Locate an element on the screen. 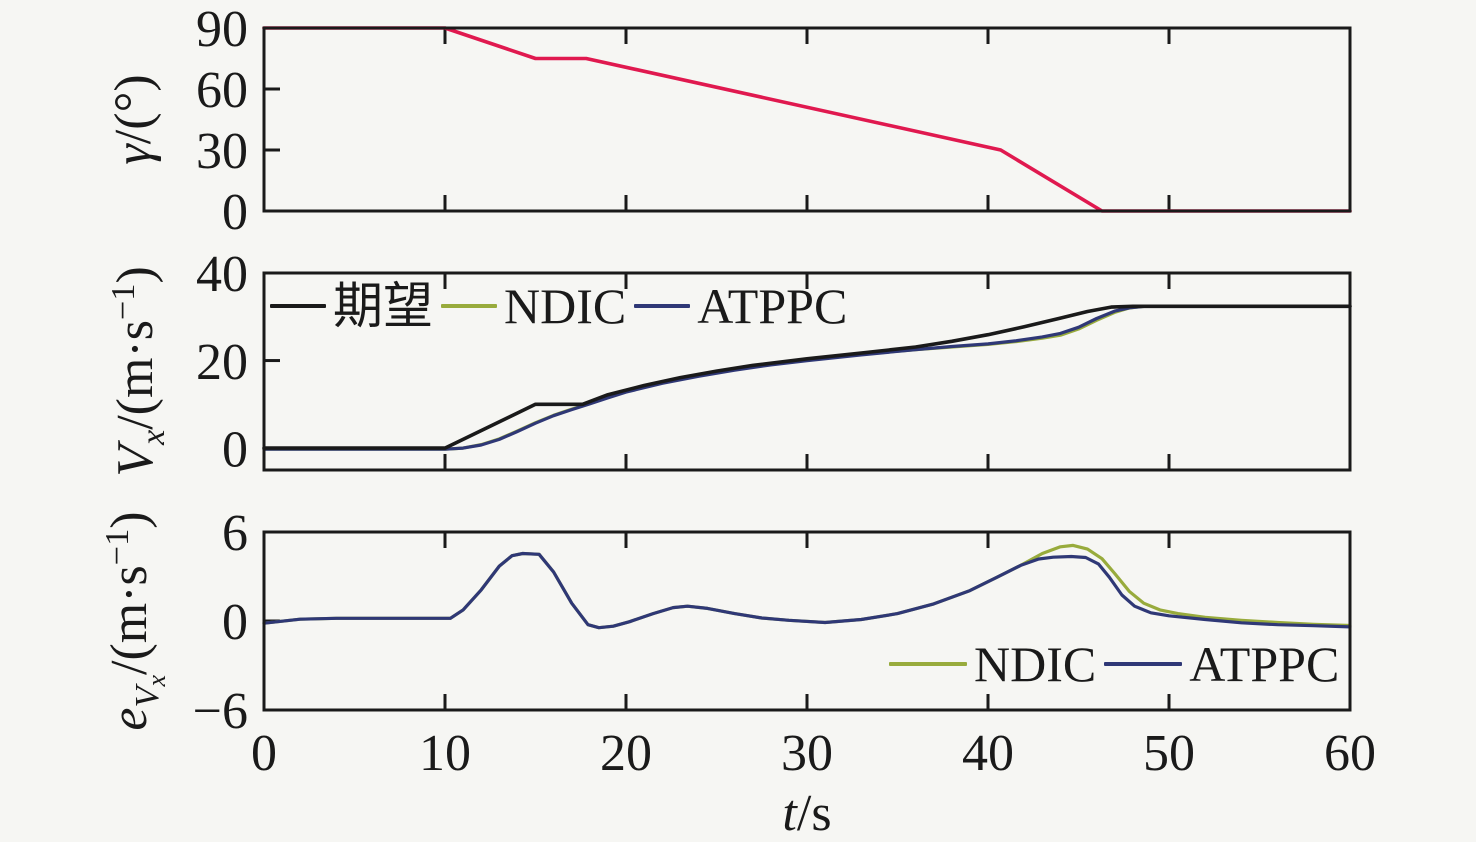  y-axis-label: Vx/(m·s−1) is located at coordinates (138, 371).